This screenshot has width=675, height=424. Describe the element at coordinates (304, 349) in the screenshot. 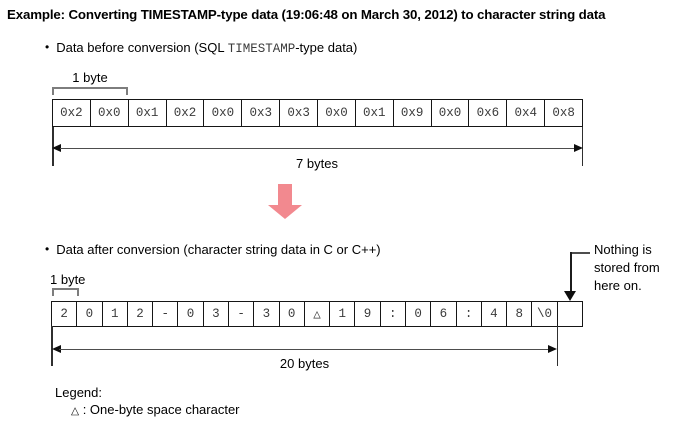

I see `after-span-arrow-line` at that location.